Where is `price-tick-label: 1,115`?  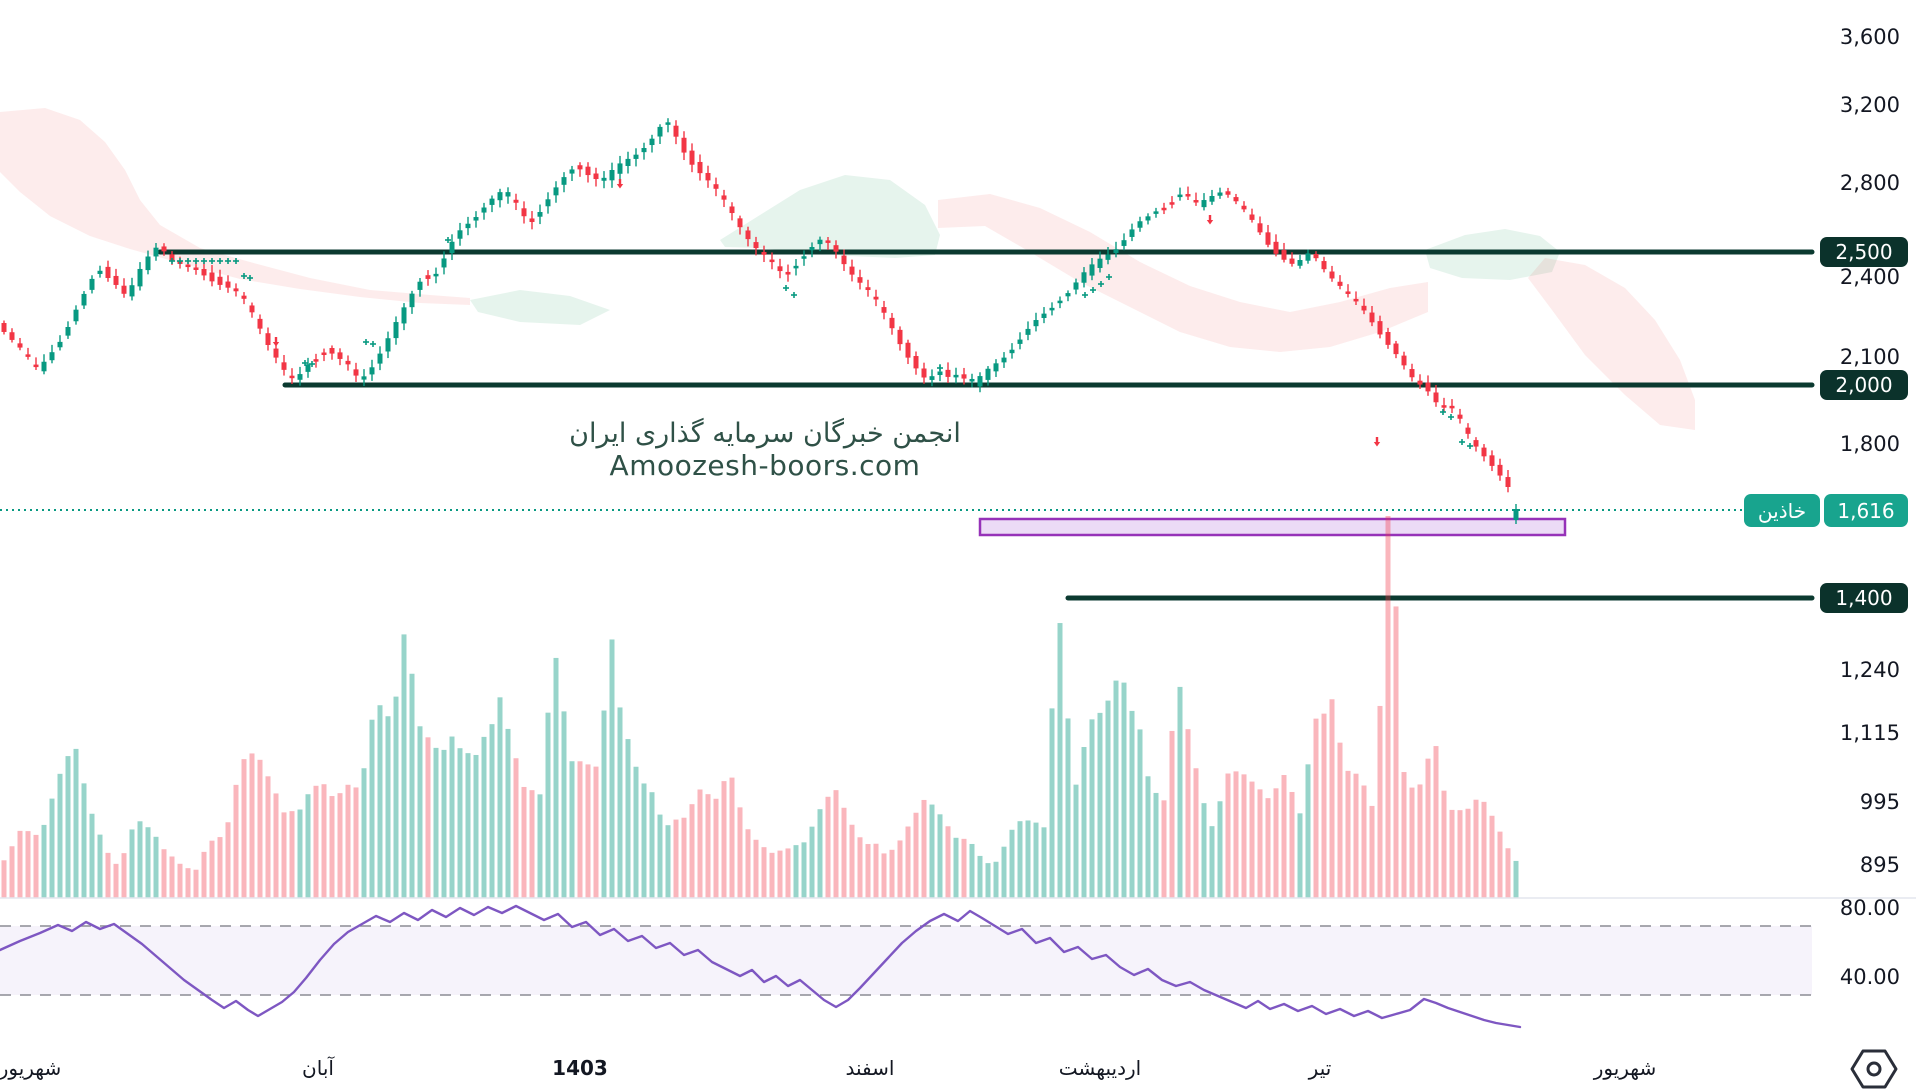 price-tick-label: 1,115 is located at coordinates (1869, 733).